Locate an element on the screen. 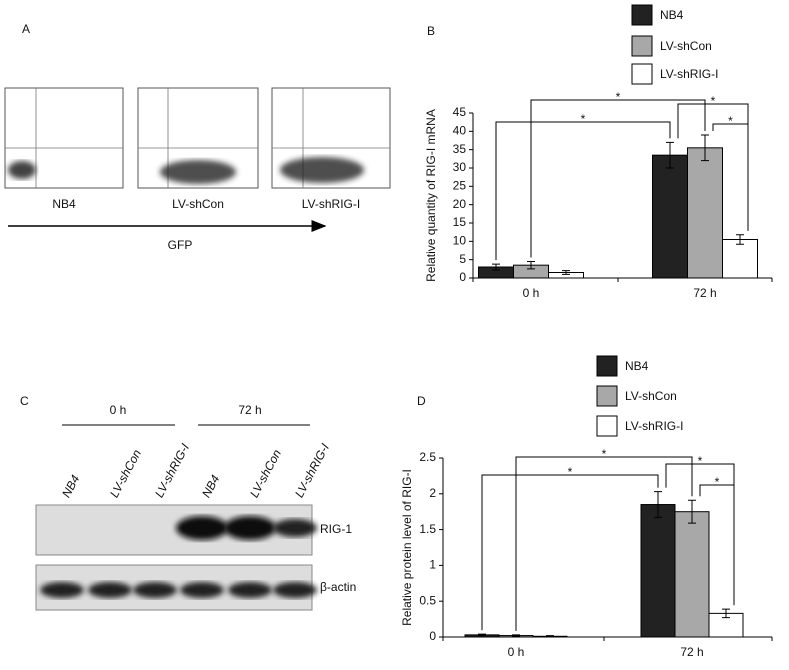  y-tick-label: 25 is located at coordinates (460, 186).